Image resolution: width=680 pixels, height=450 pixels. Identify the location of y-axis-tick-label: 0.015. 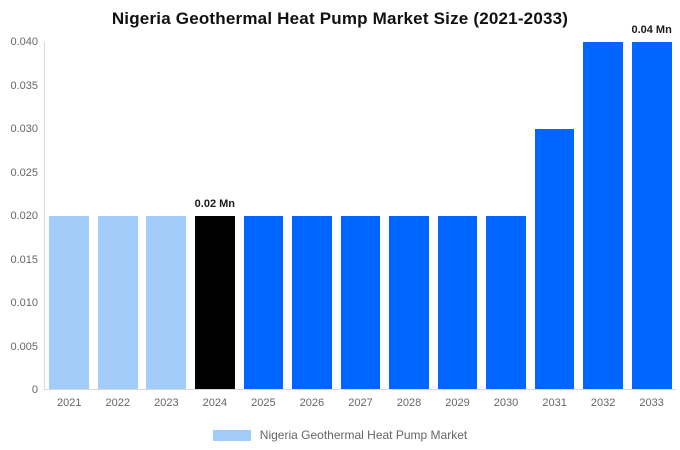
(24, 259).